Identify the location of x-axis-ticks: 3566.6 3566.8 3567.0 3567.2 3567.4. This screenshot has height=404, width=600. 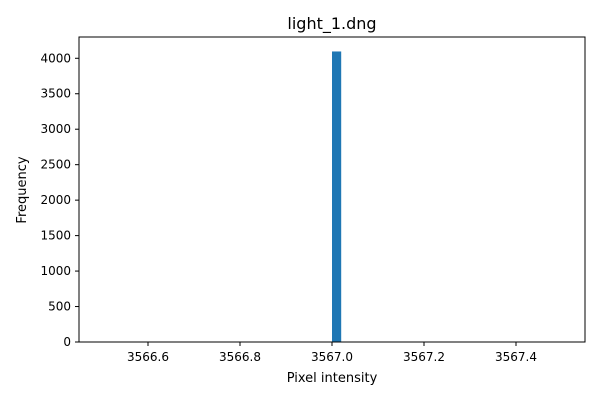
(332, 353).